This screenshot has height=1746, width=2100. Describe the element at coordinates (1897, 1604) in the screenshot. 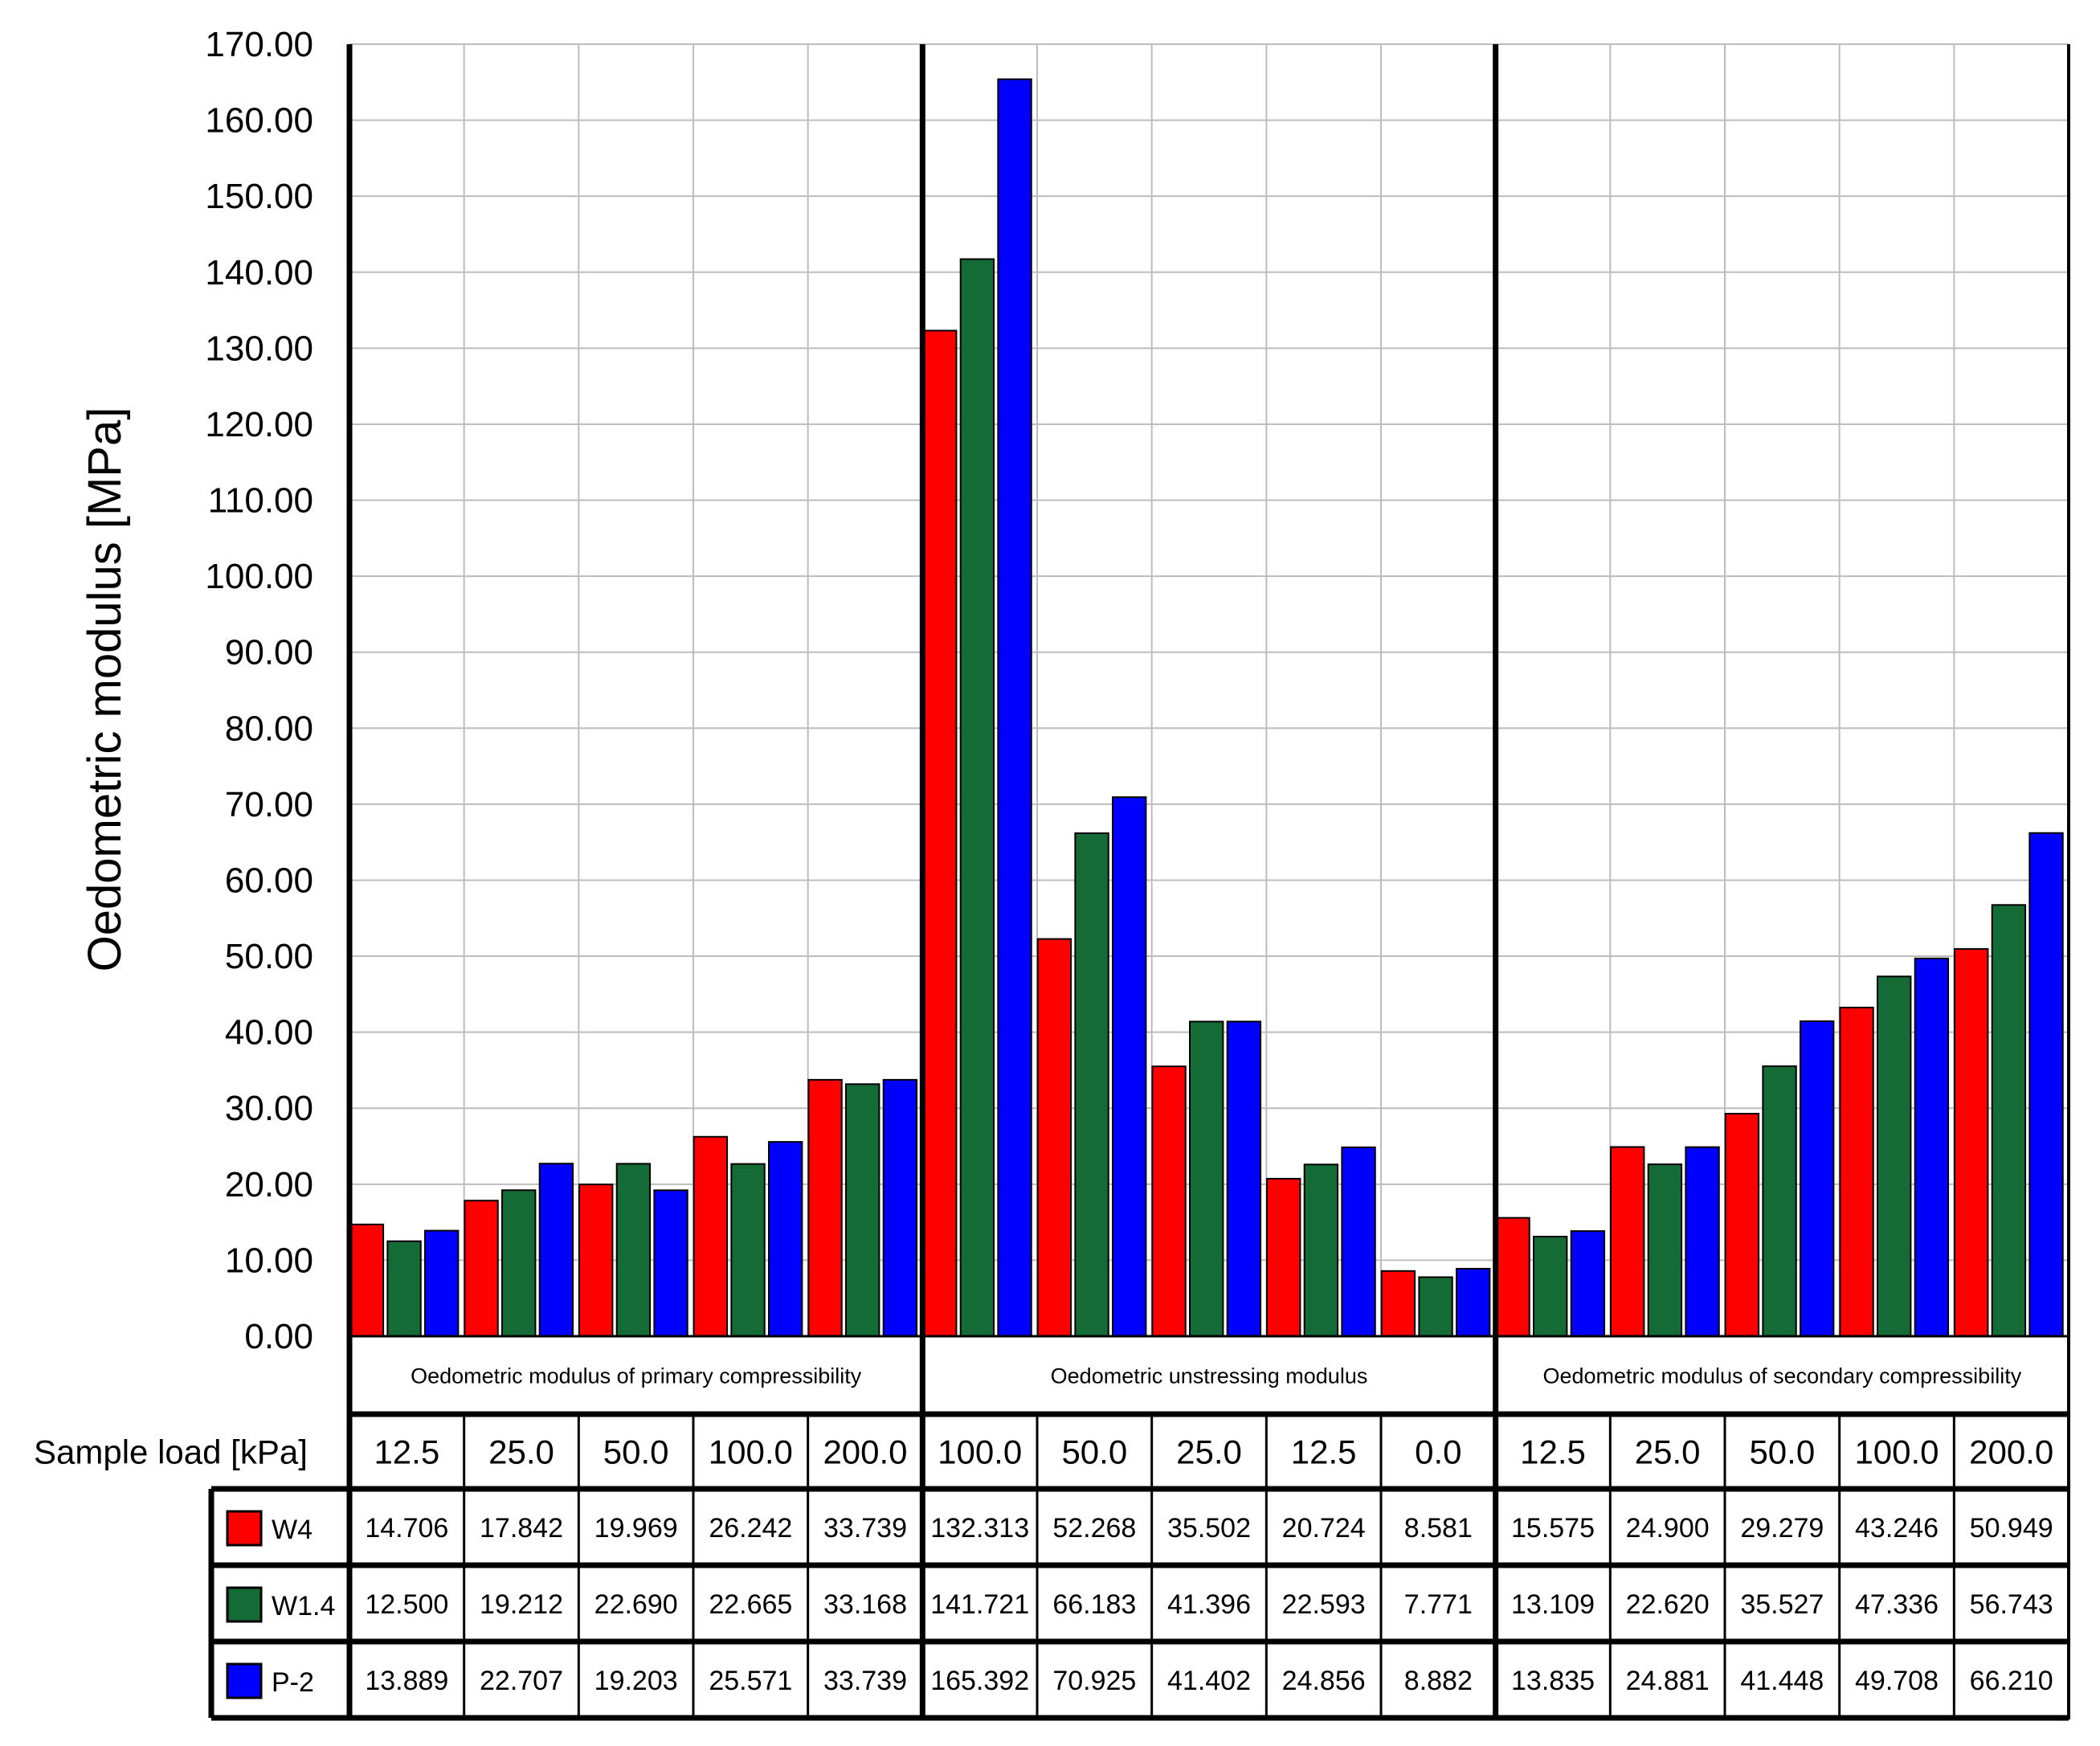

I see `value-label-W1.4: 47.336` at that location.